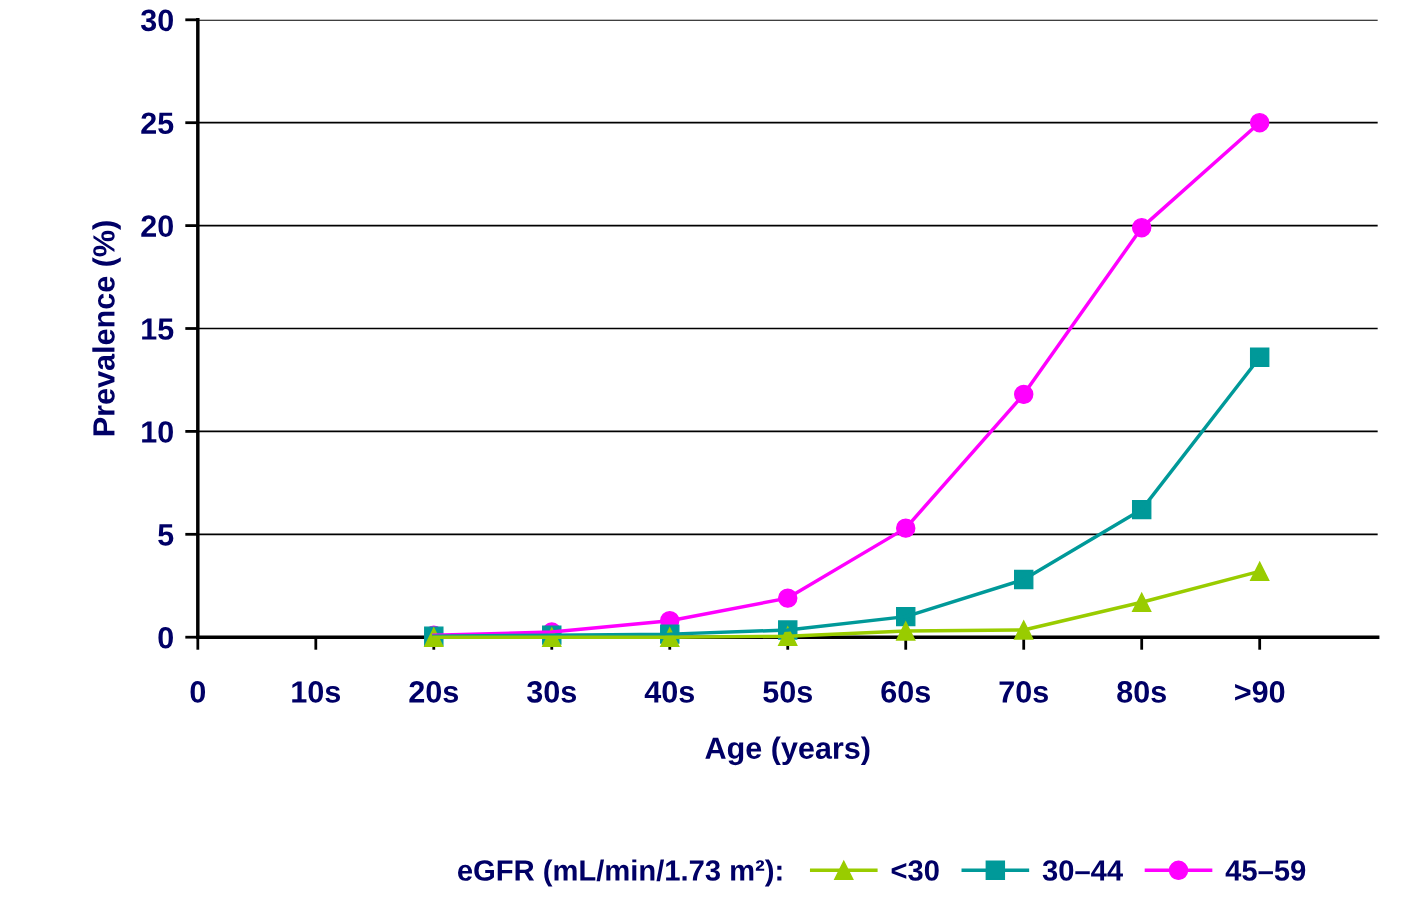 The width and height of the screenshot is (1413, 900). Describe the element at coordinates (157, 226) in the screenshot. I see `y-tick-label: 20` at that location.